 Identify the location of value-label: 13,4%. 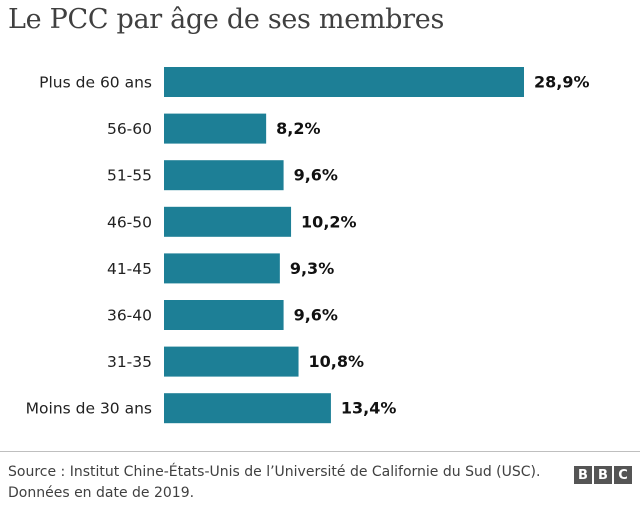
(369, 408).